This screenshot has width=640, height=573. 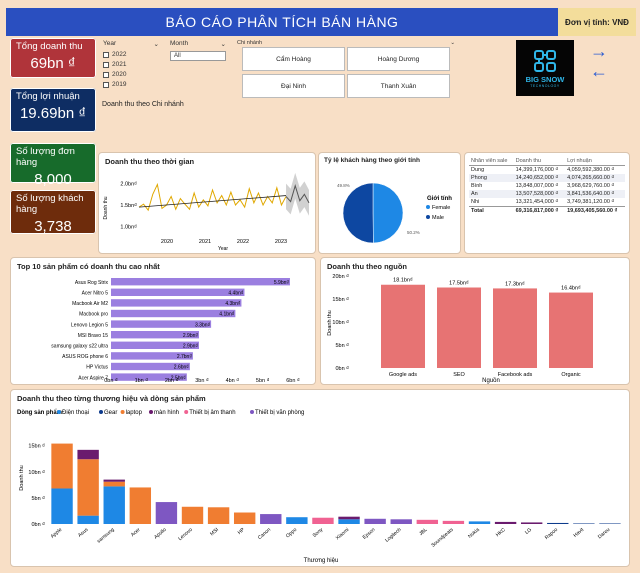 I want to click on x-tick-label: Facebook ads, so click(x=515, y=375).